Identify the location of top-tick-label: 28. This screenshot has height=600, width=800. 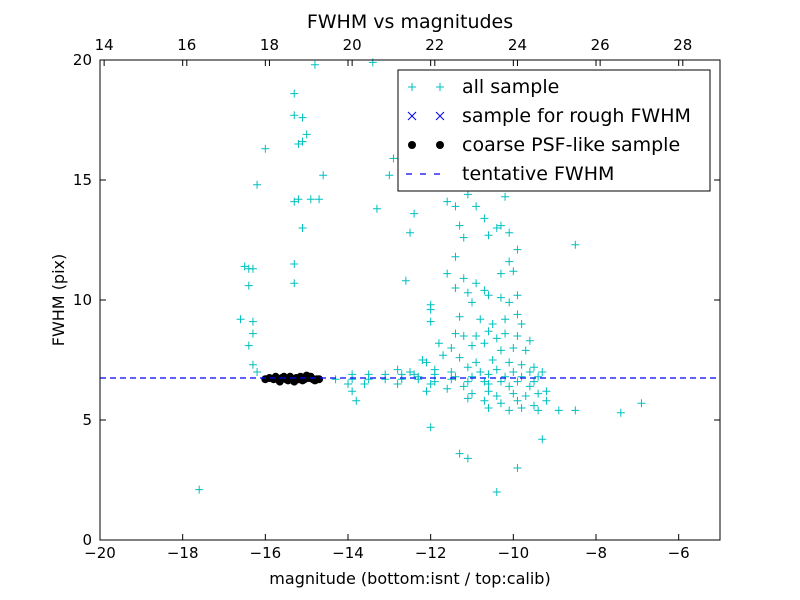
(682, 45).